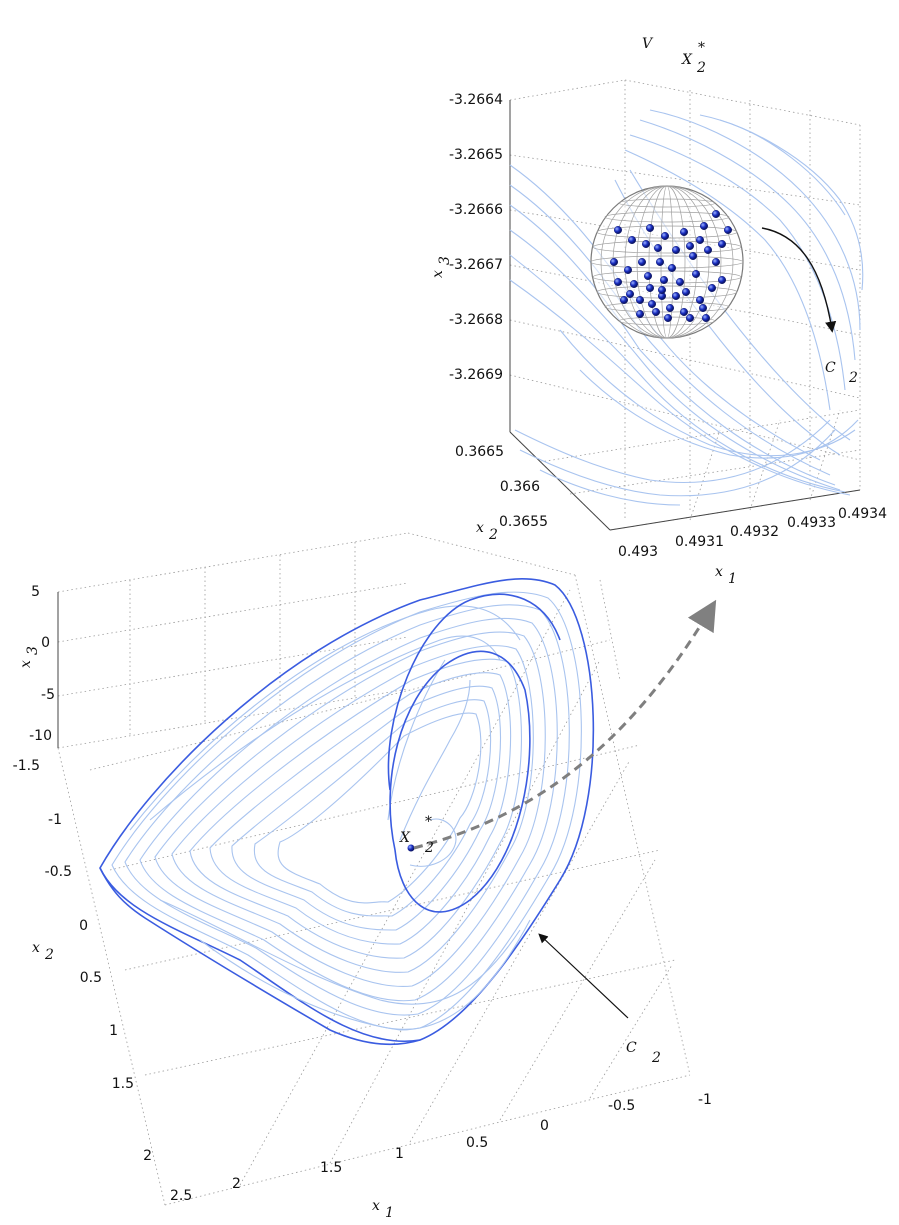  I want to click on equilibrium-point, so click(411, 848).